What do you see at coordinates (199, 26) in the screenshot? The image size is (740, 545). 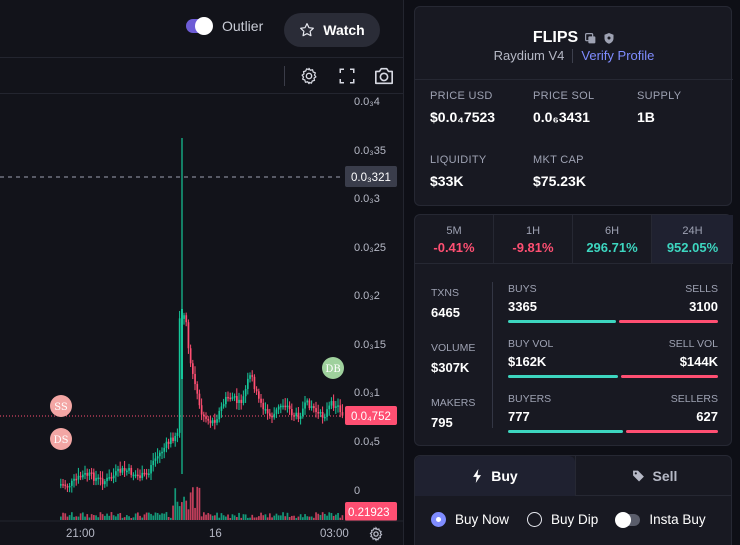 I see `toggle-switch` at bounding box center [199, 26].